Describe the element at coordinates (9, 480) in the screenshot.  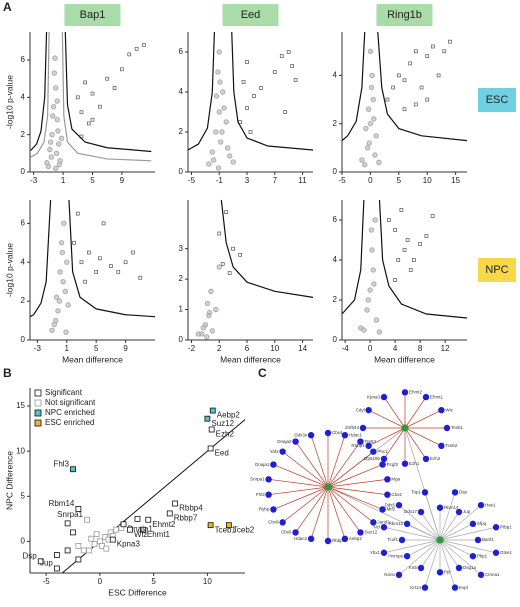
I see `y-axis-label: NPC Difference` at that location.